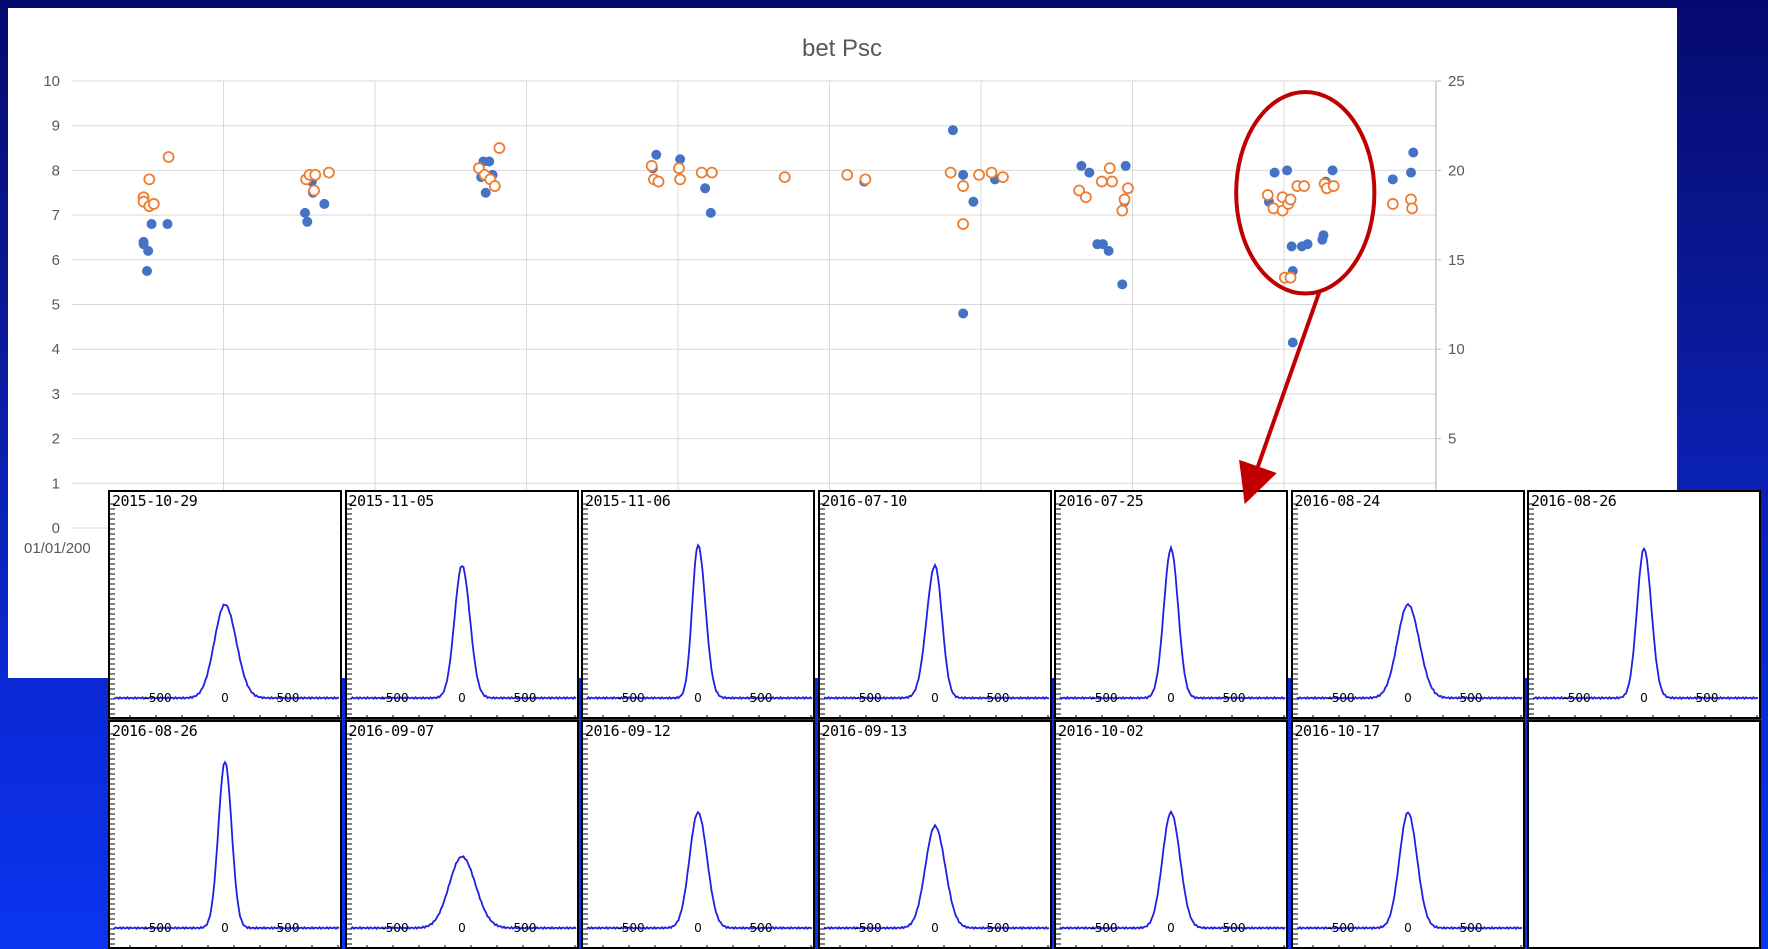  I want to click on y-left-tick-label: 6, so click(56, 260).